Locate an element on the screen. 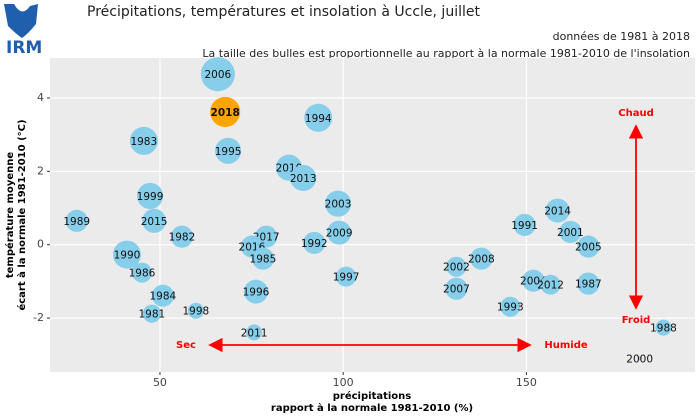 The image size is (700, 420). bubble-label: 1987 is located at coordinates (588, 285).